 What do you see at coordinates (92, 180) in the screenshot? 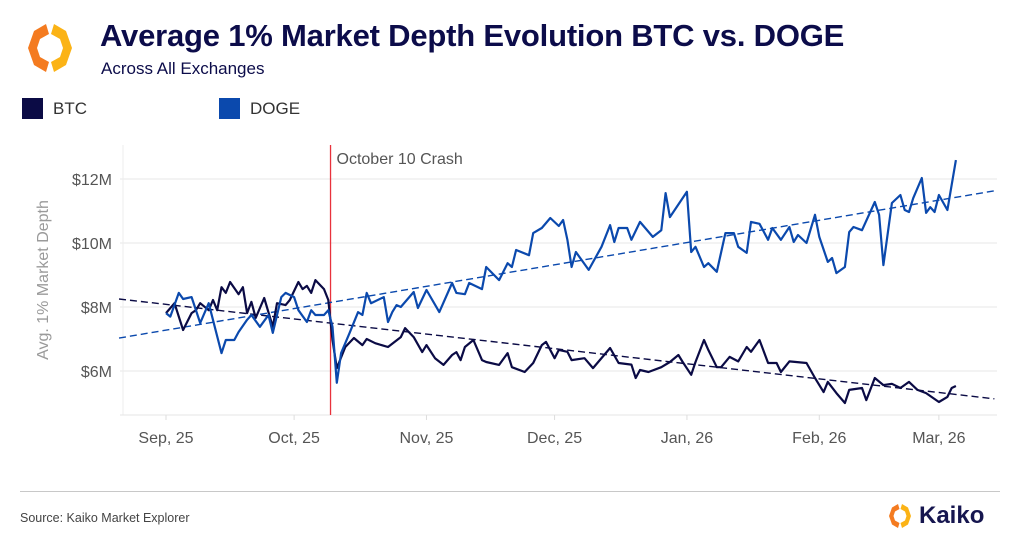
I see `y-tick-label: $12M` at bounding box center [92, 180].